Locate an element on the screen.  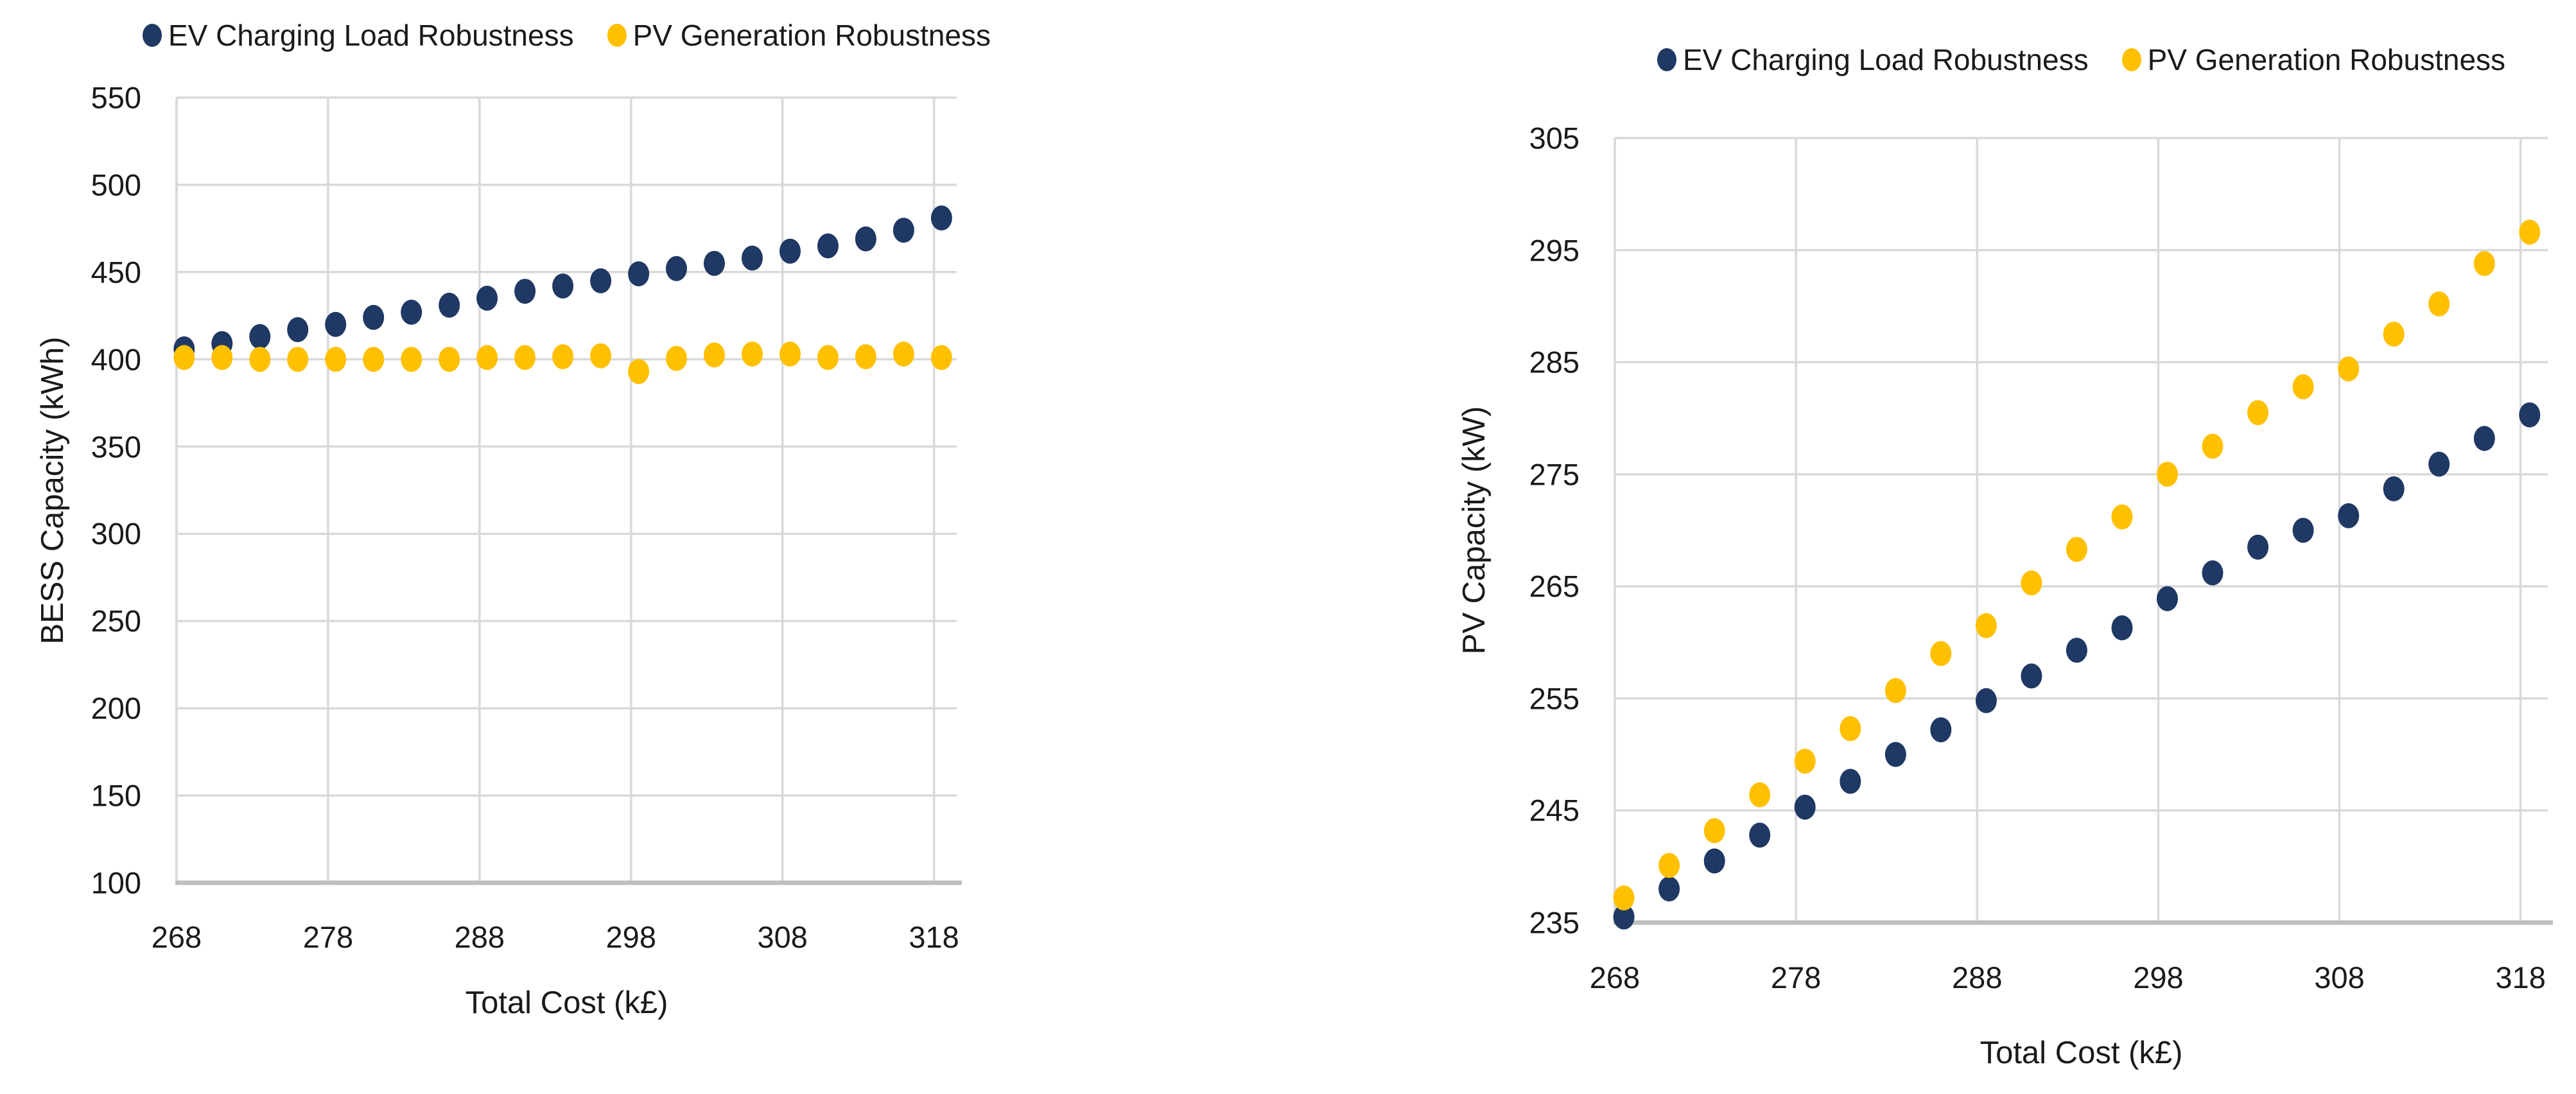
x-tick-pv-318: 318 is located at coordinates (2520, 977).